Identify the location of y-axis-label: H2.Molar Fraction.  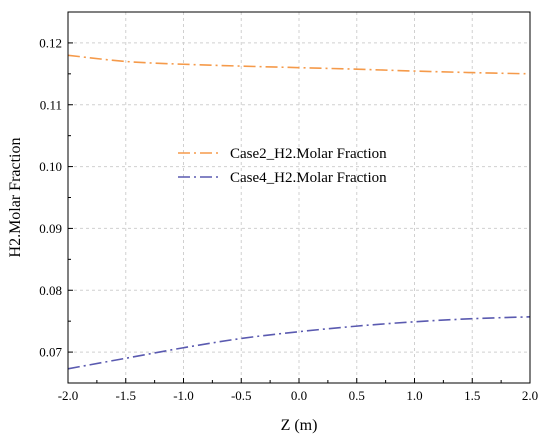
(15, 198).